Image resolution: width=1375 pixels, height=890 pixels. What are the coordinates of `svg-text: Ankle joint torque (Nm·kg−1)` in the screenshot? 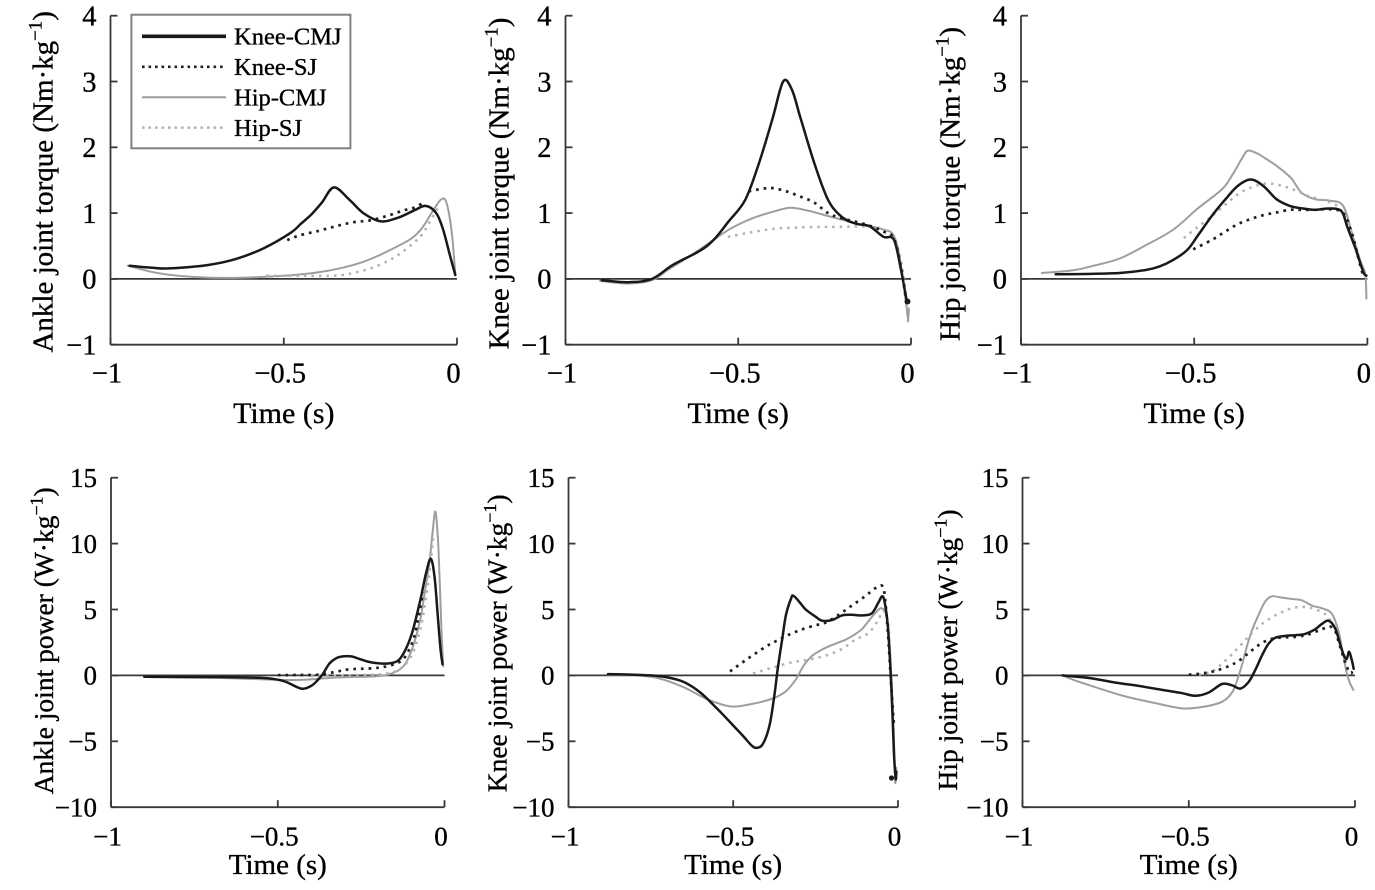 It's located at (43, 181).